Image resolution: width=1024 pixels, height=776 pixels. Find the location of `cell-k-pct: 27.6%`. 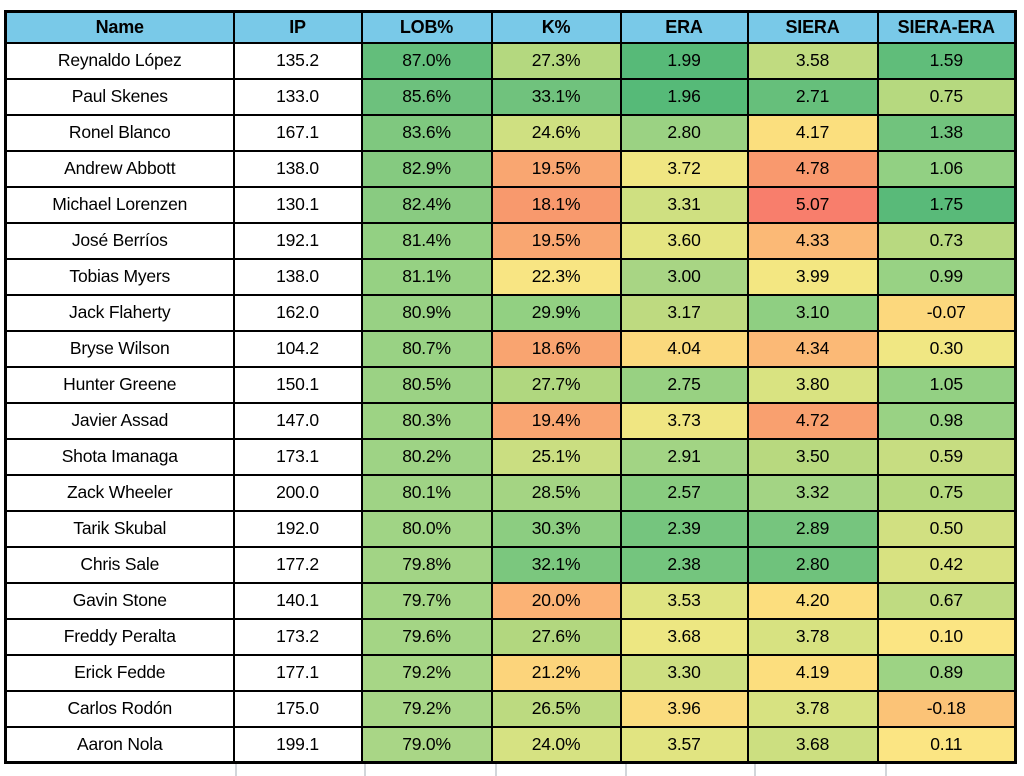

cell-k-pct: 27.6% is located at coordinates (556, 636).